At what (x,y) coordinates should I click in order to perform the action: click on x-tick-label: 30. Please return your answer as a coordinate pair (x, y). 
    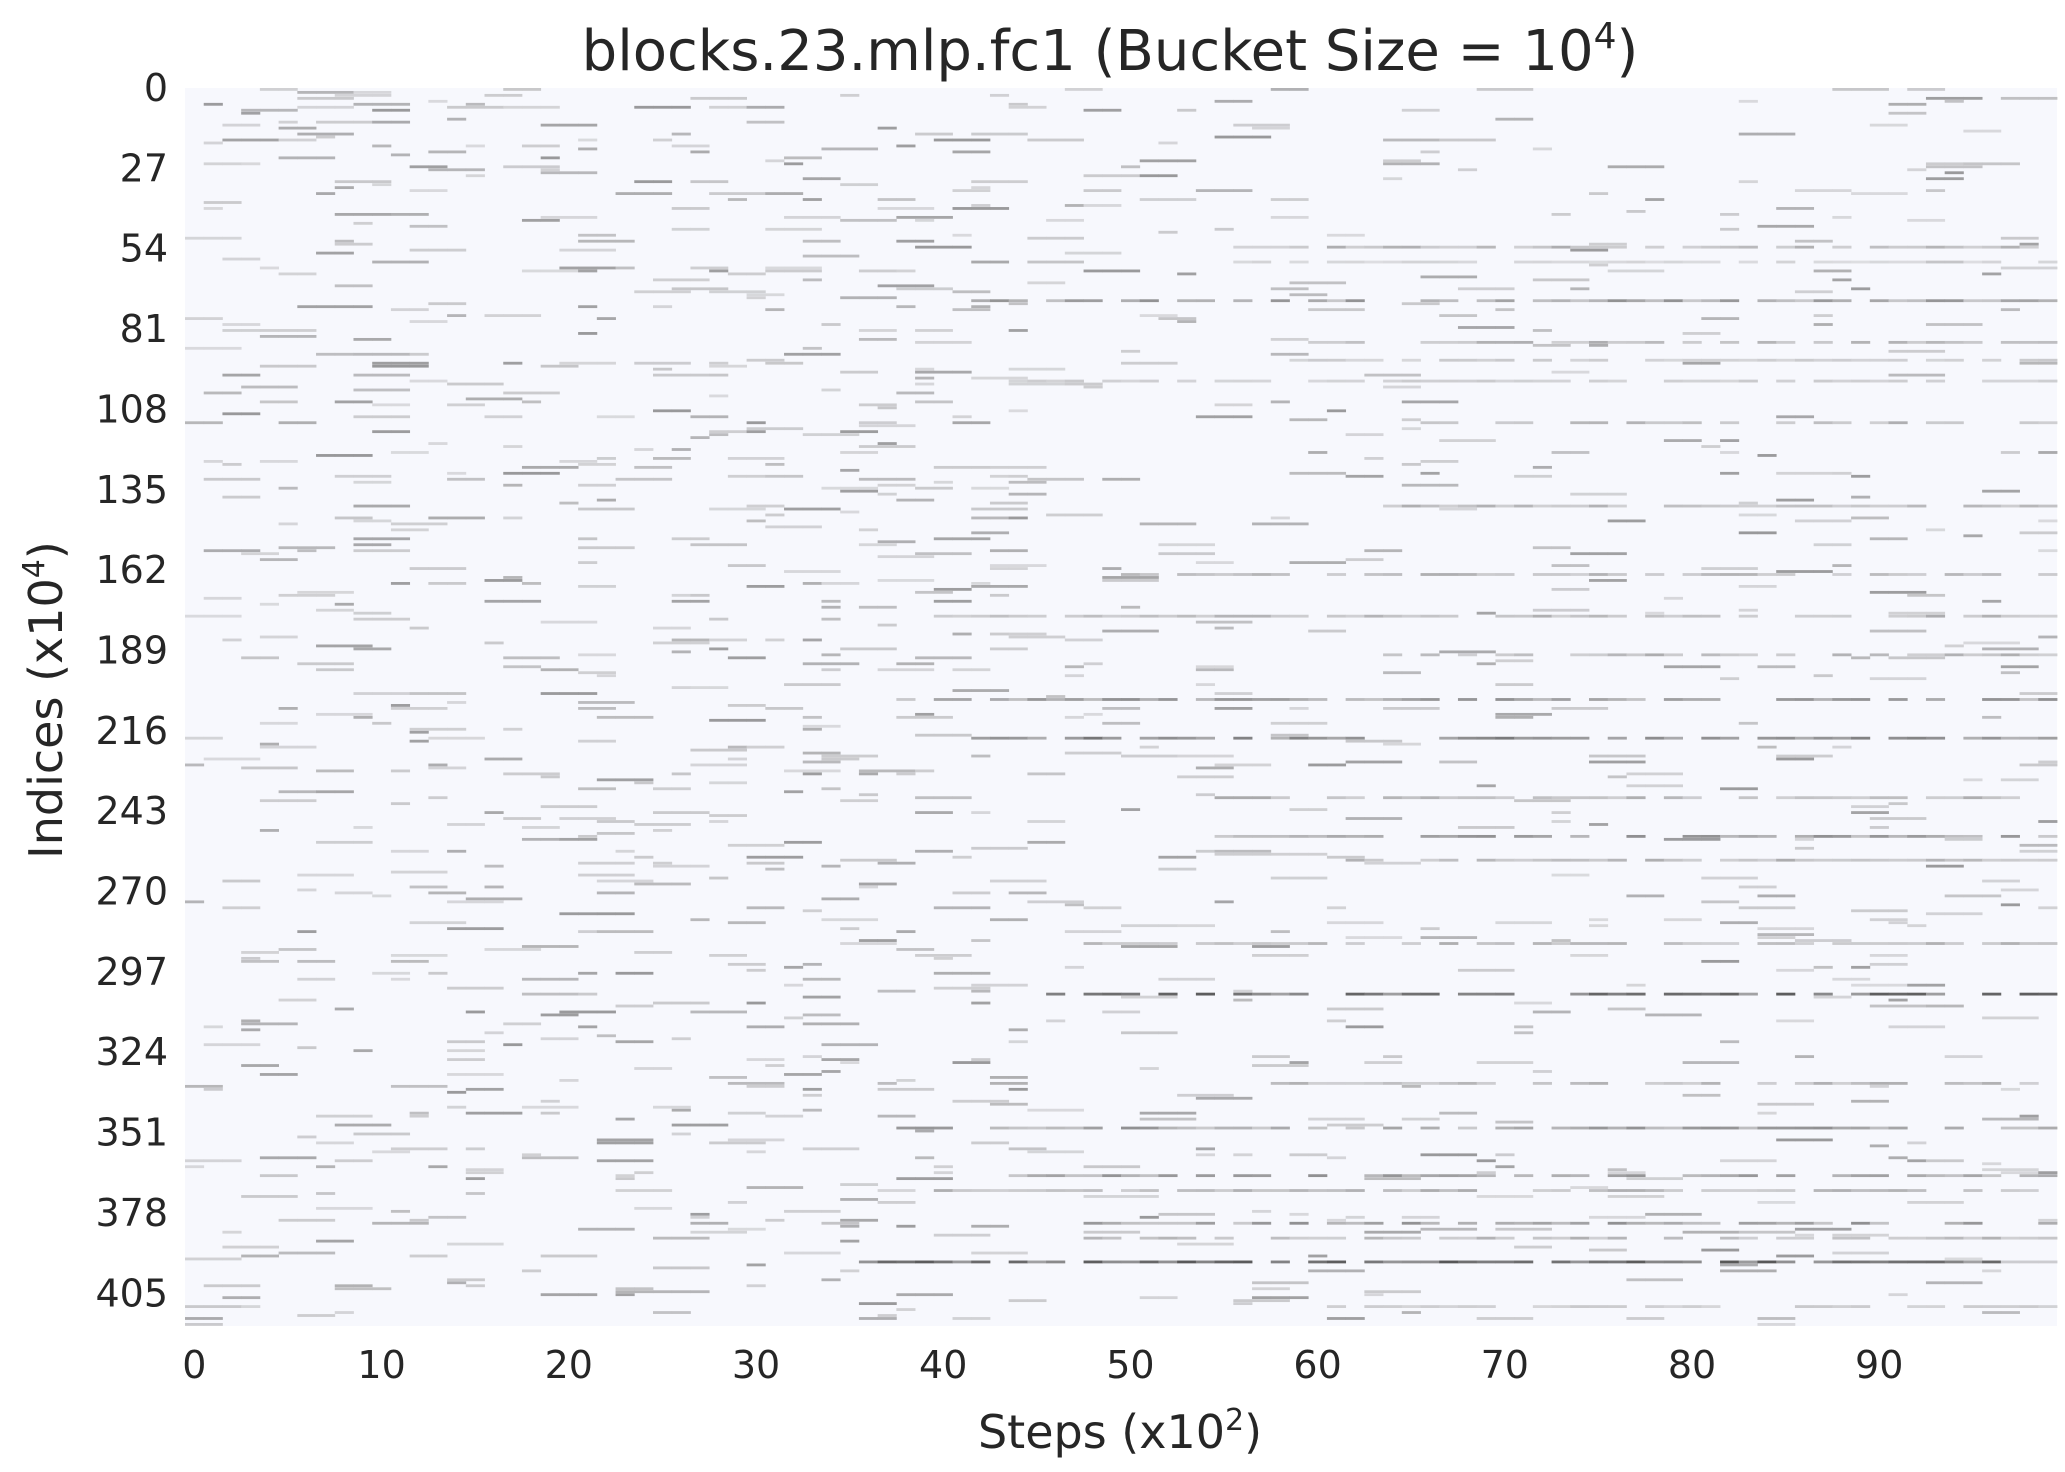
    Looking at the image, I should click on (756, 1365).